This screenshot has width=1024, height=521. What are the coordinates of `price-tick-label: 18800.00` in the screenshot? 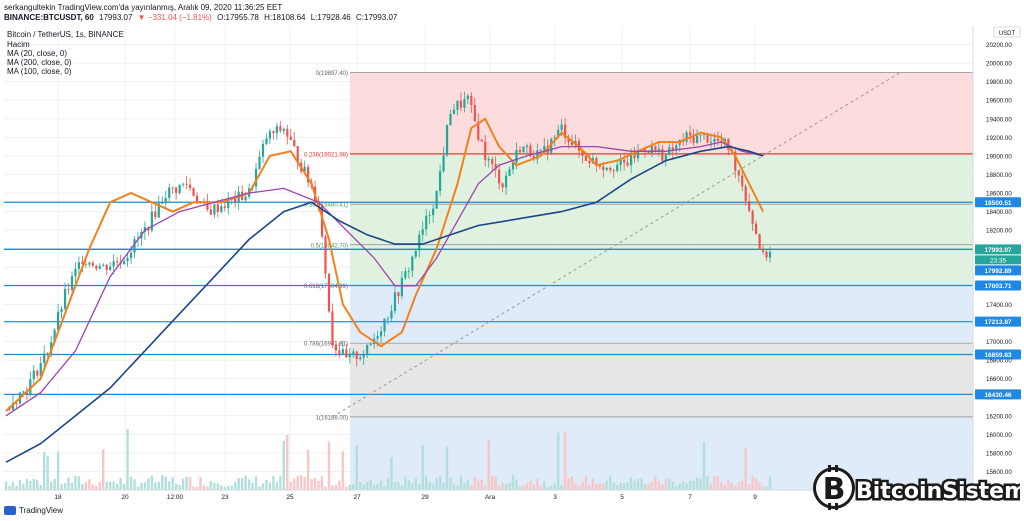 It's located at (999, 175).